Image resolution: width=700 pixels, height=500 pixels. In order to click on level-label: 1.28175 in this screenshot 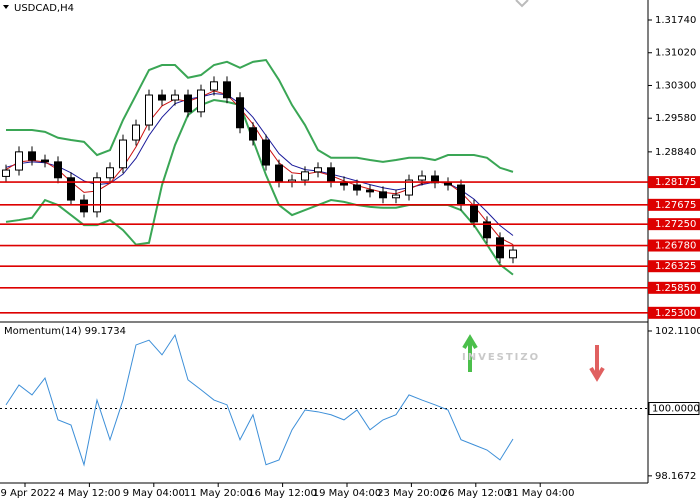, I will do `click(675, 182)`.